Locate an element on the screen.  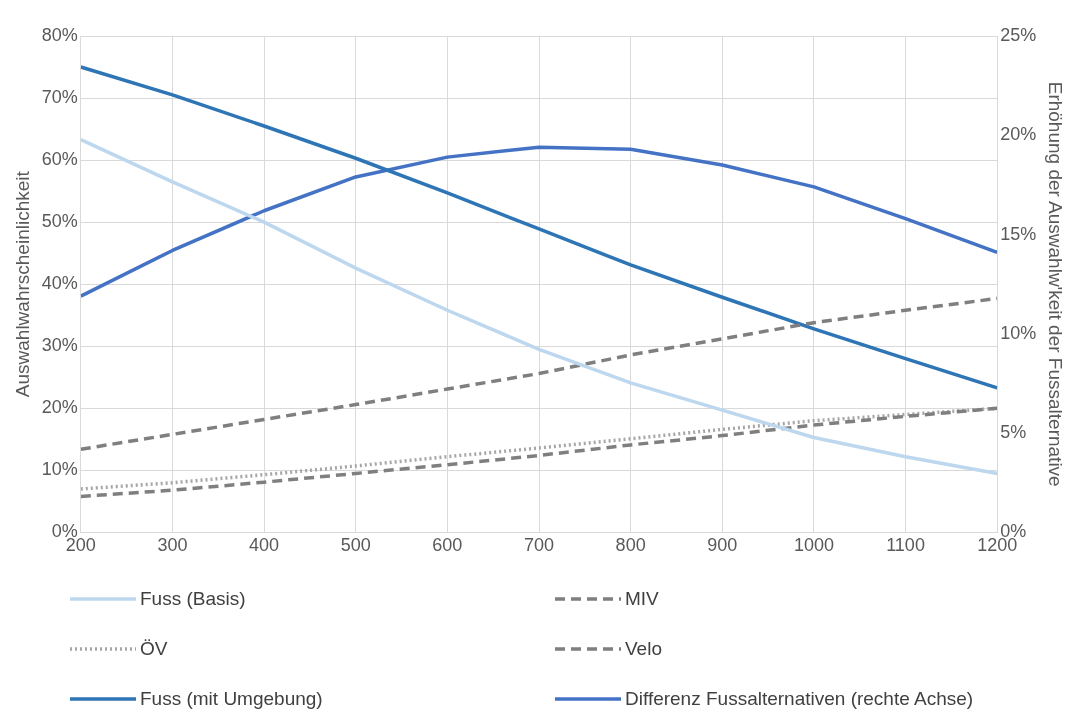
y2-tick-label: 25% is located at coordinates (1018, 34).